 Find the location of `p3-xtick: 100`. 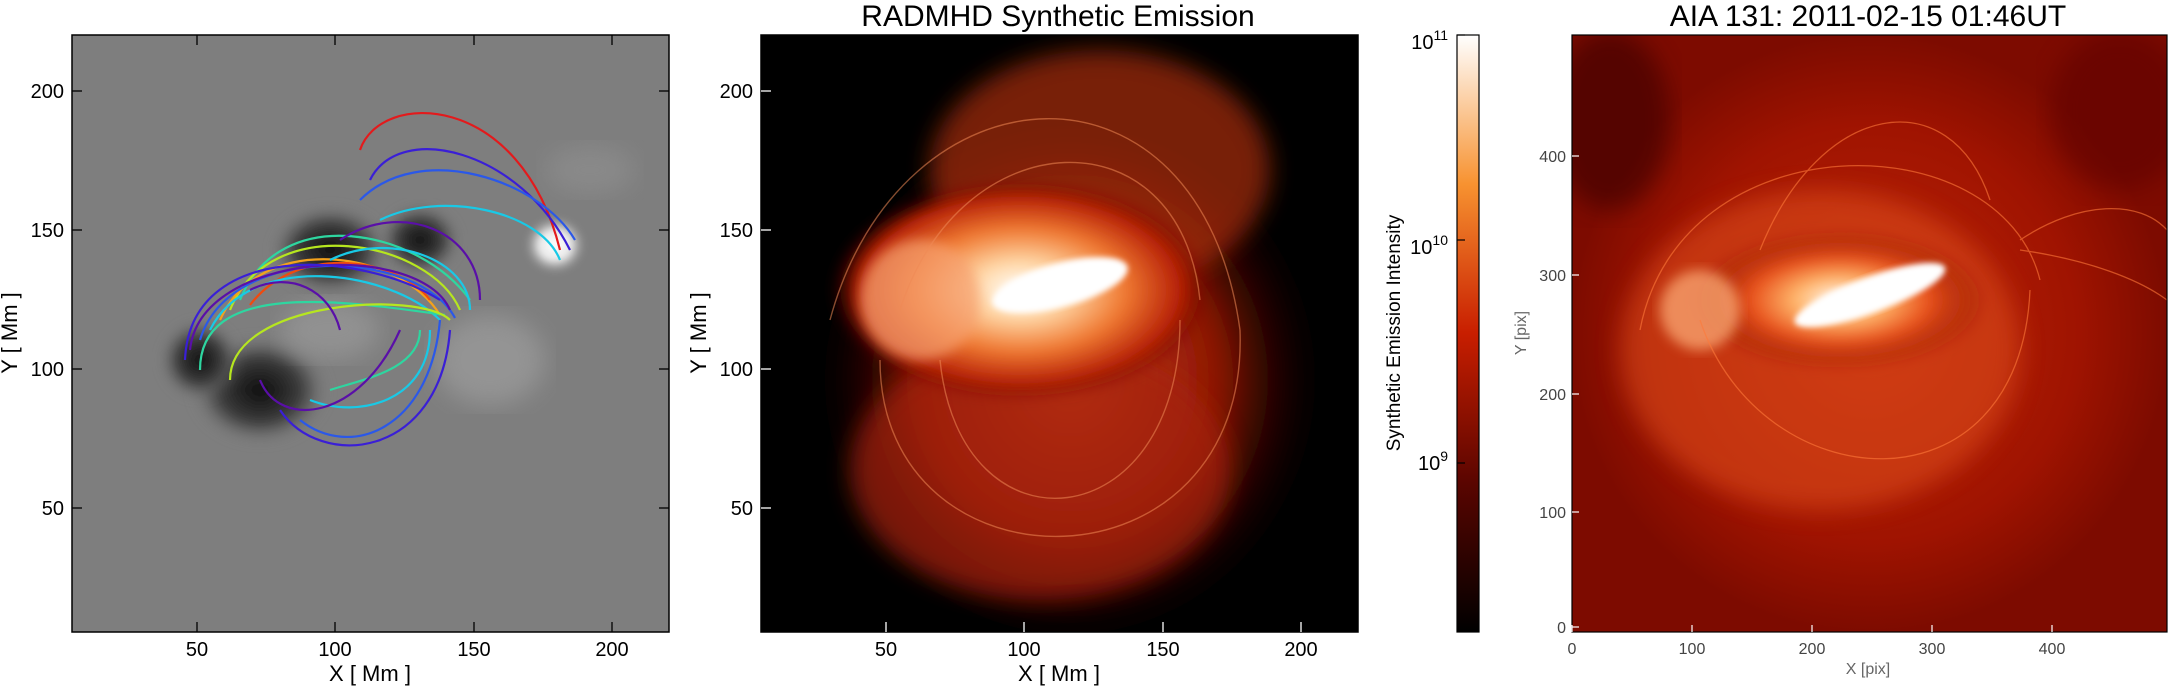

p3-xtick: 100 is located at coordinates (1692, 649).